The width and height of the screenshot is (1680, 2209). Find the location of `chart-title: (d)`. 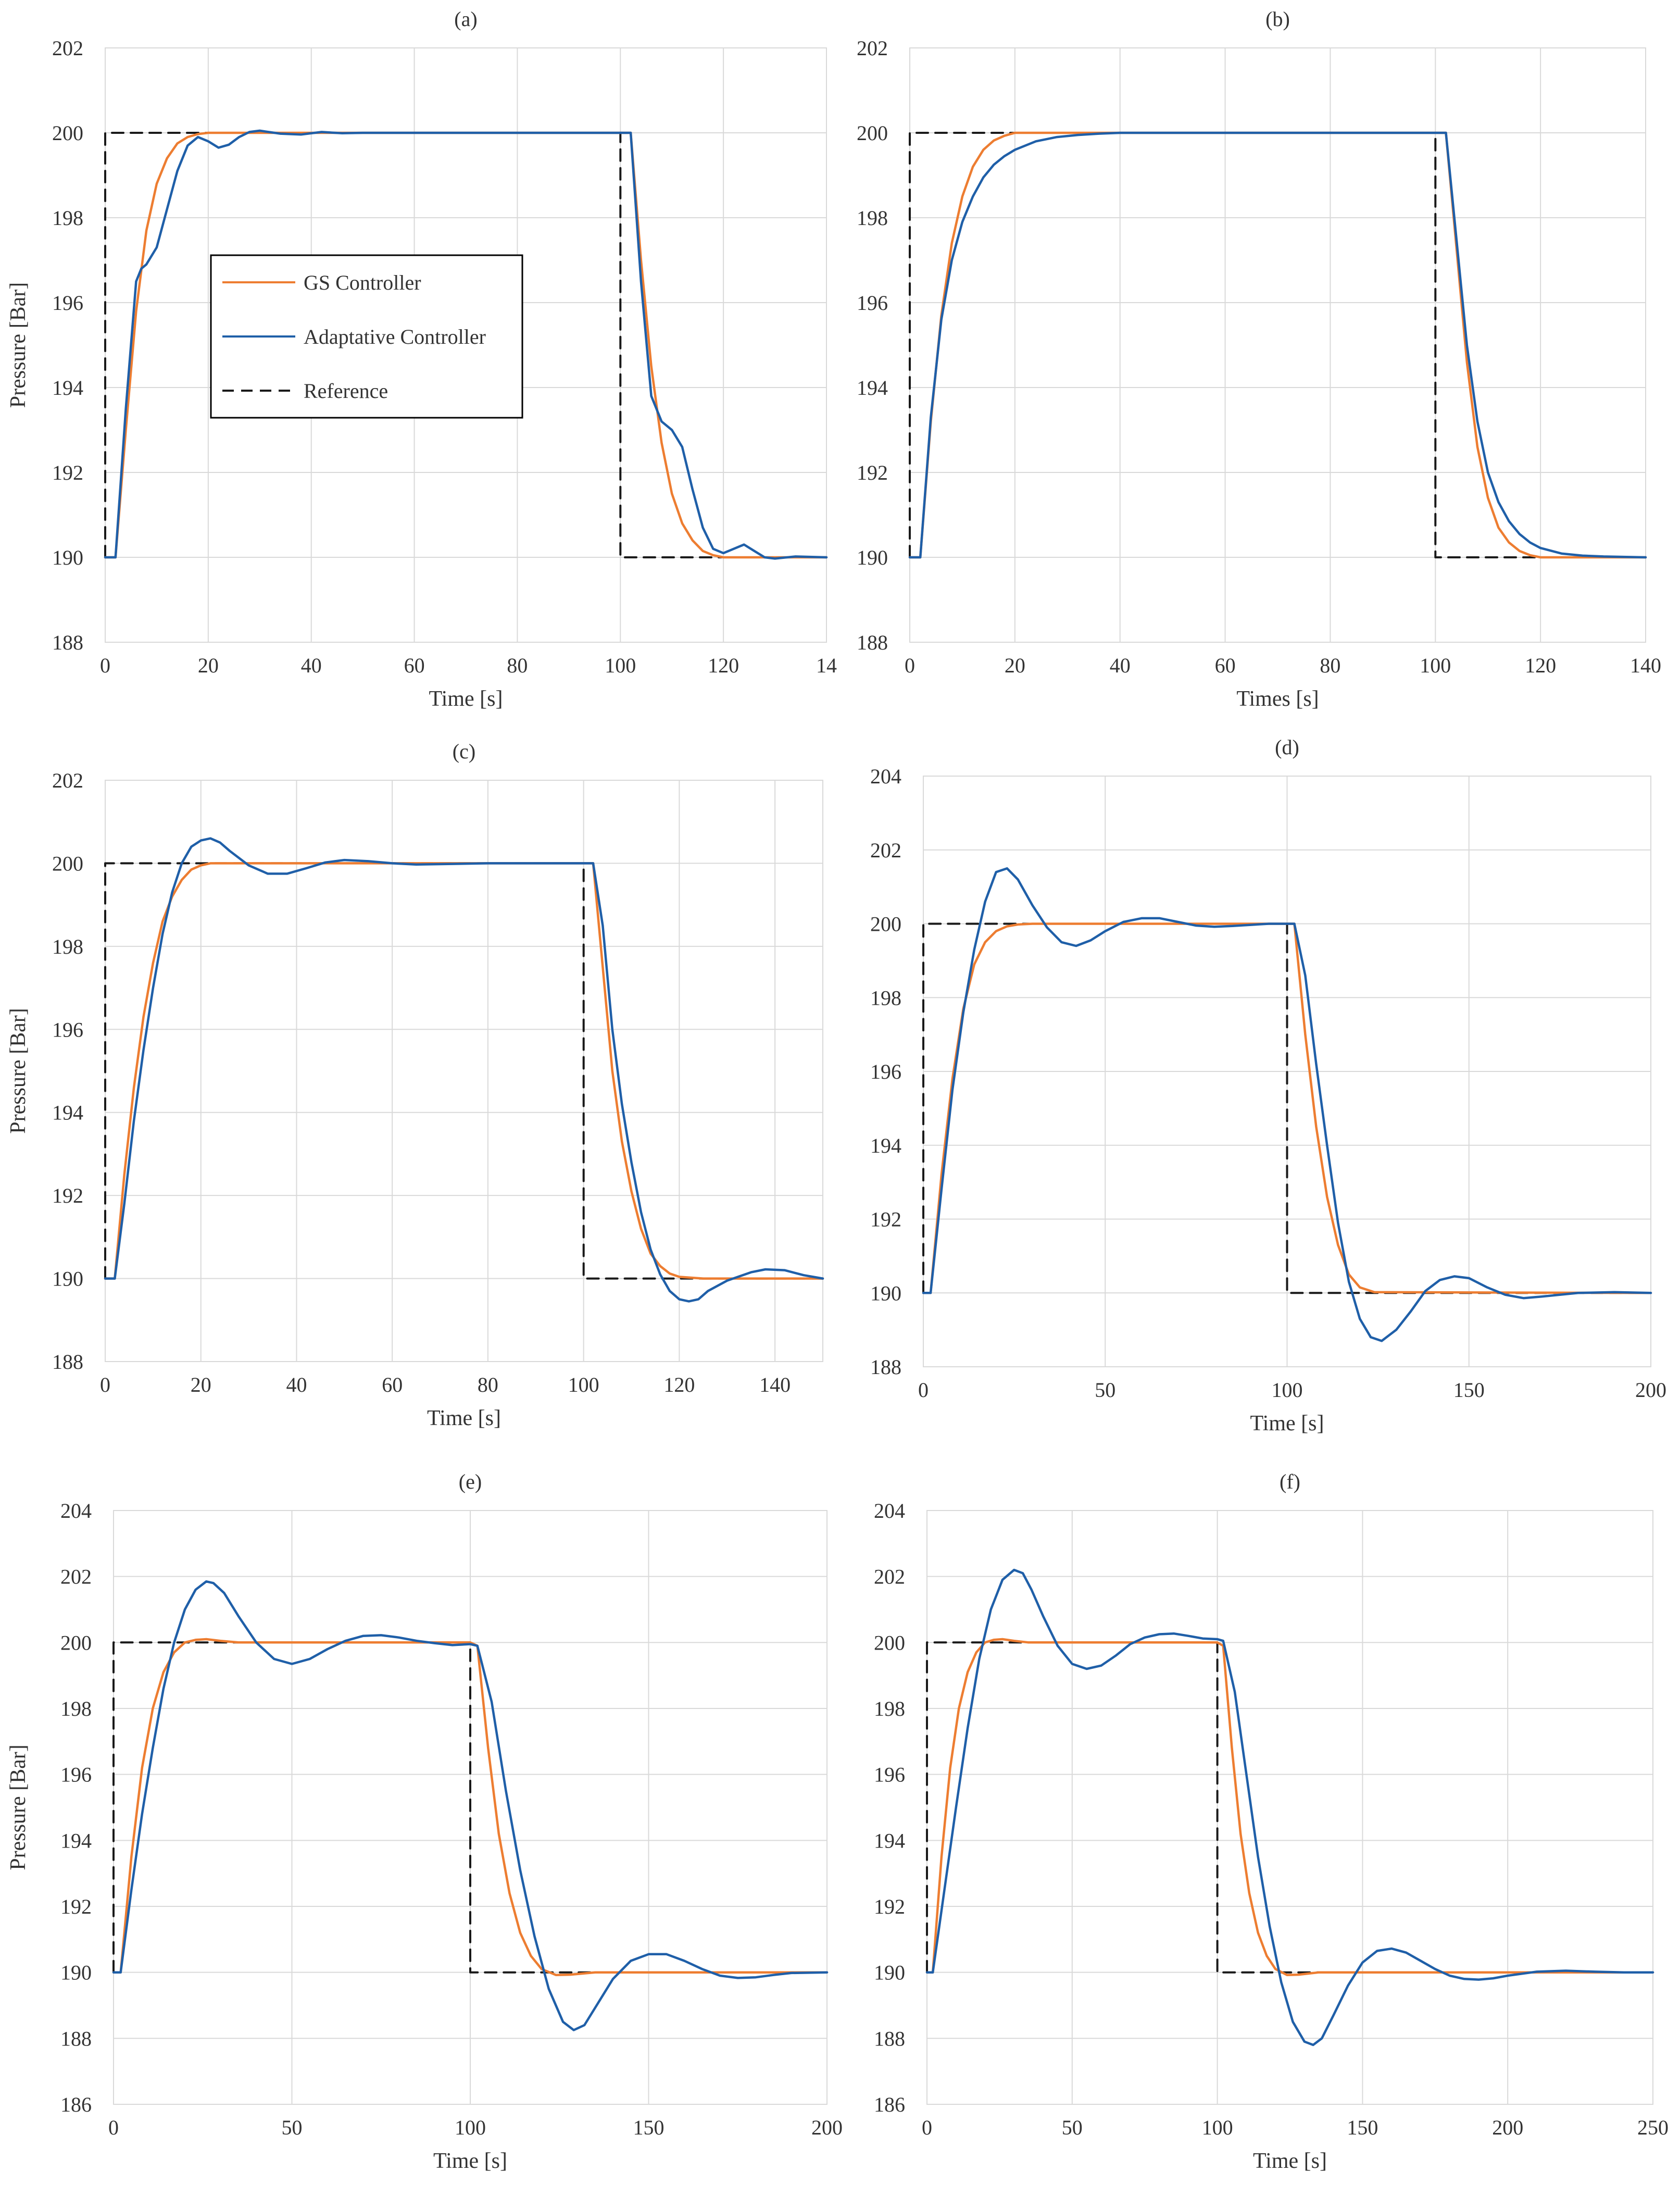

chart-title: (d) is located at coordinates (1287, 747).